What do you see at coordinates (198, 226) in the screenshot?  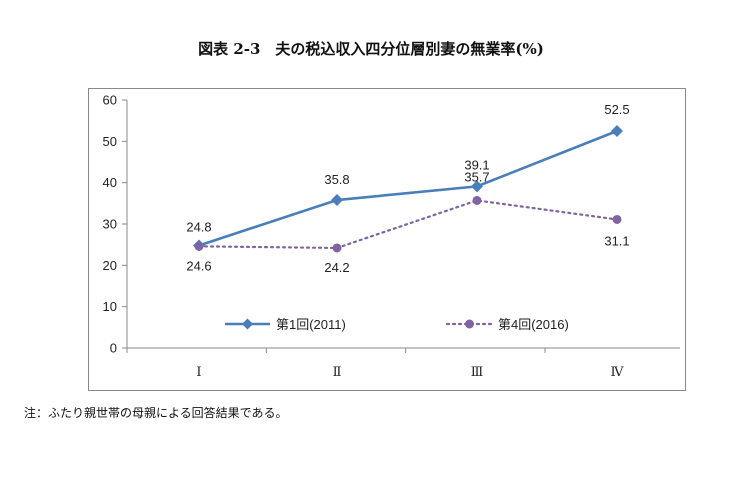 I see `data-label: 24.8` at bounding box center [198, 226].